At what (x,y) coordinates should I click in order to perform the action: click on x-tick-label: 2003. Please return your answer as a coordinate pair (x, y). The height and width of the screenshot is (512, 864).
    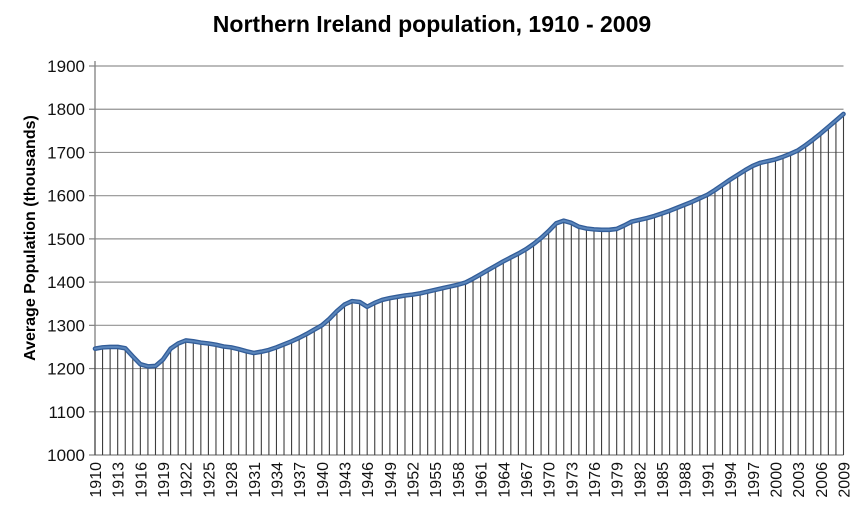
    Looking at the image, I should click on (799, 480).